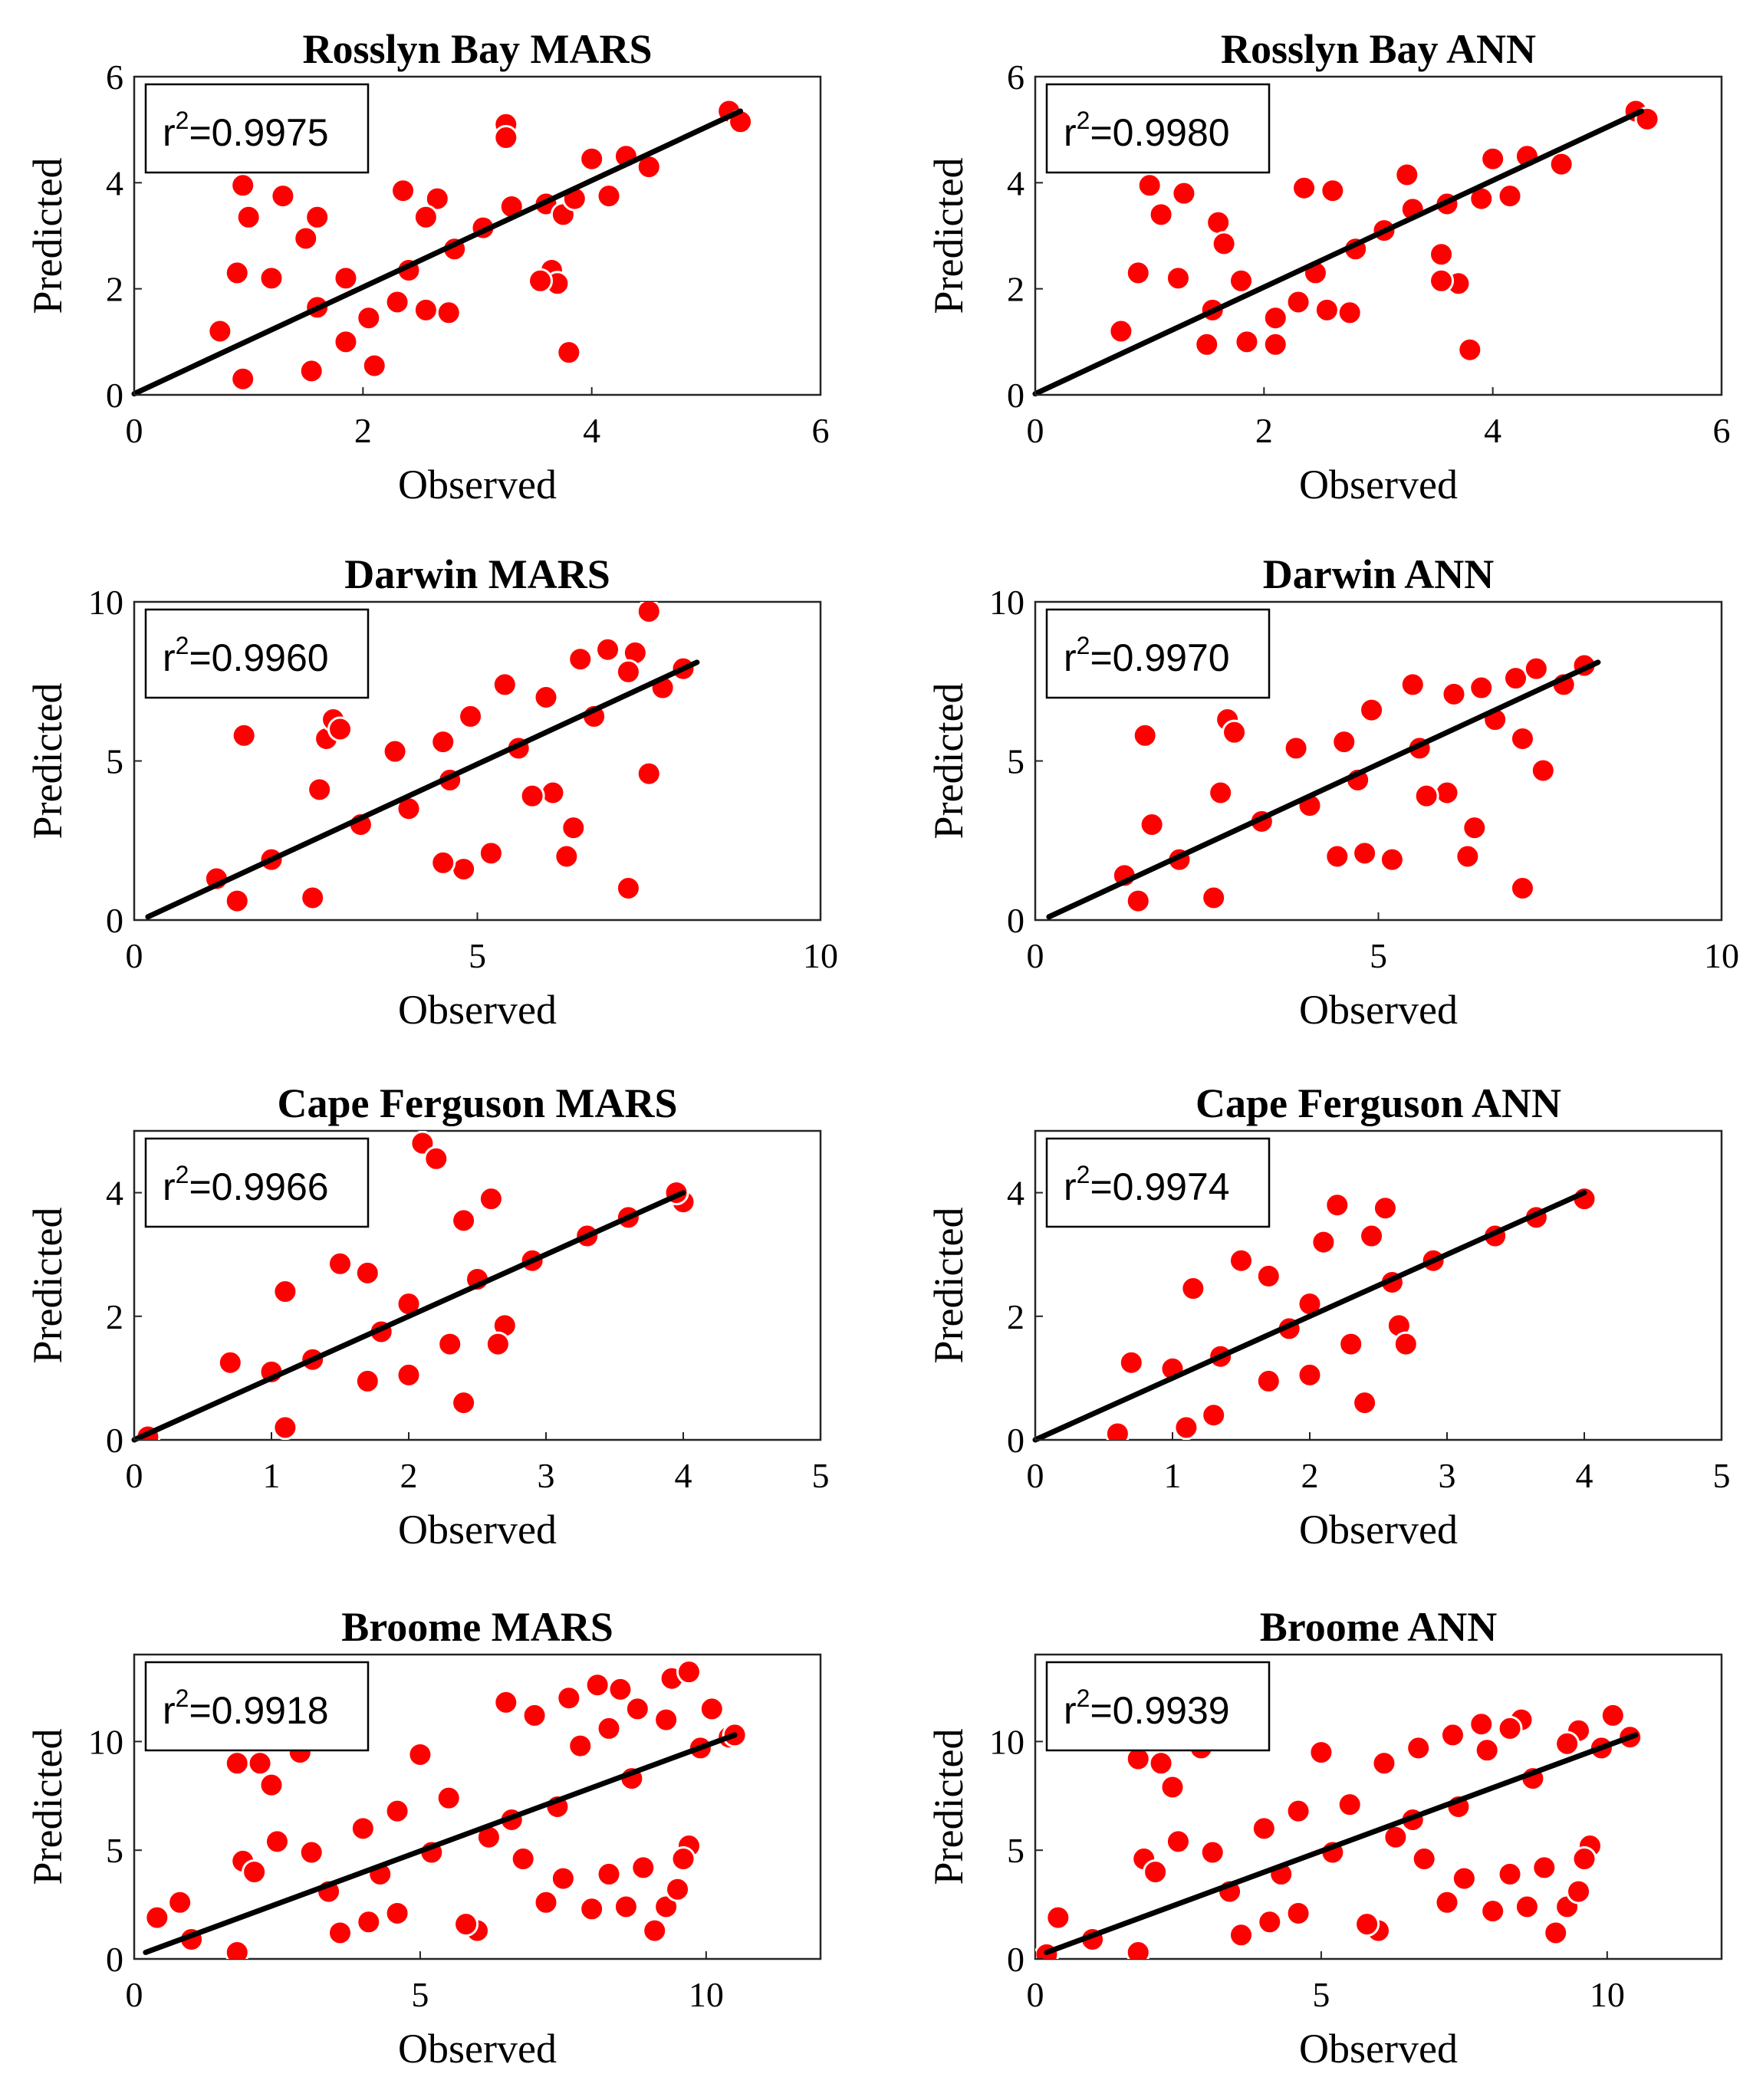 The image size is (1753, 2100). What do you see at coordinates (1378, 1627) in the screenshot?
I see `chart-7-title: Broome ANN` at bounding box center [1378, 1627].